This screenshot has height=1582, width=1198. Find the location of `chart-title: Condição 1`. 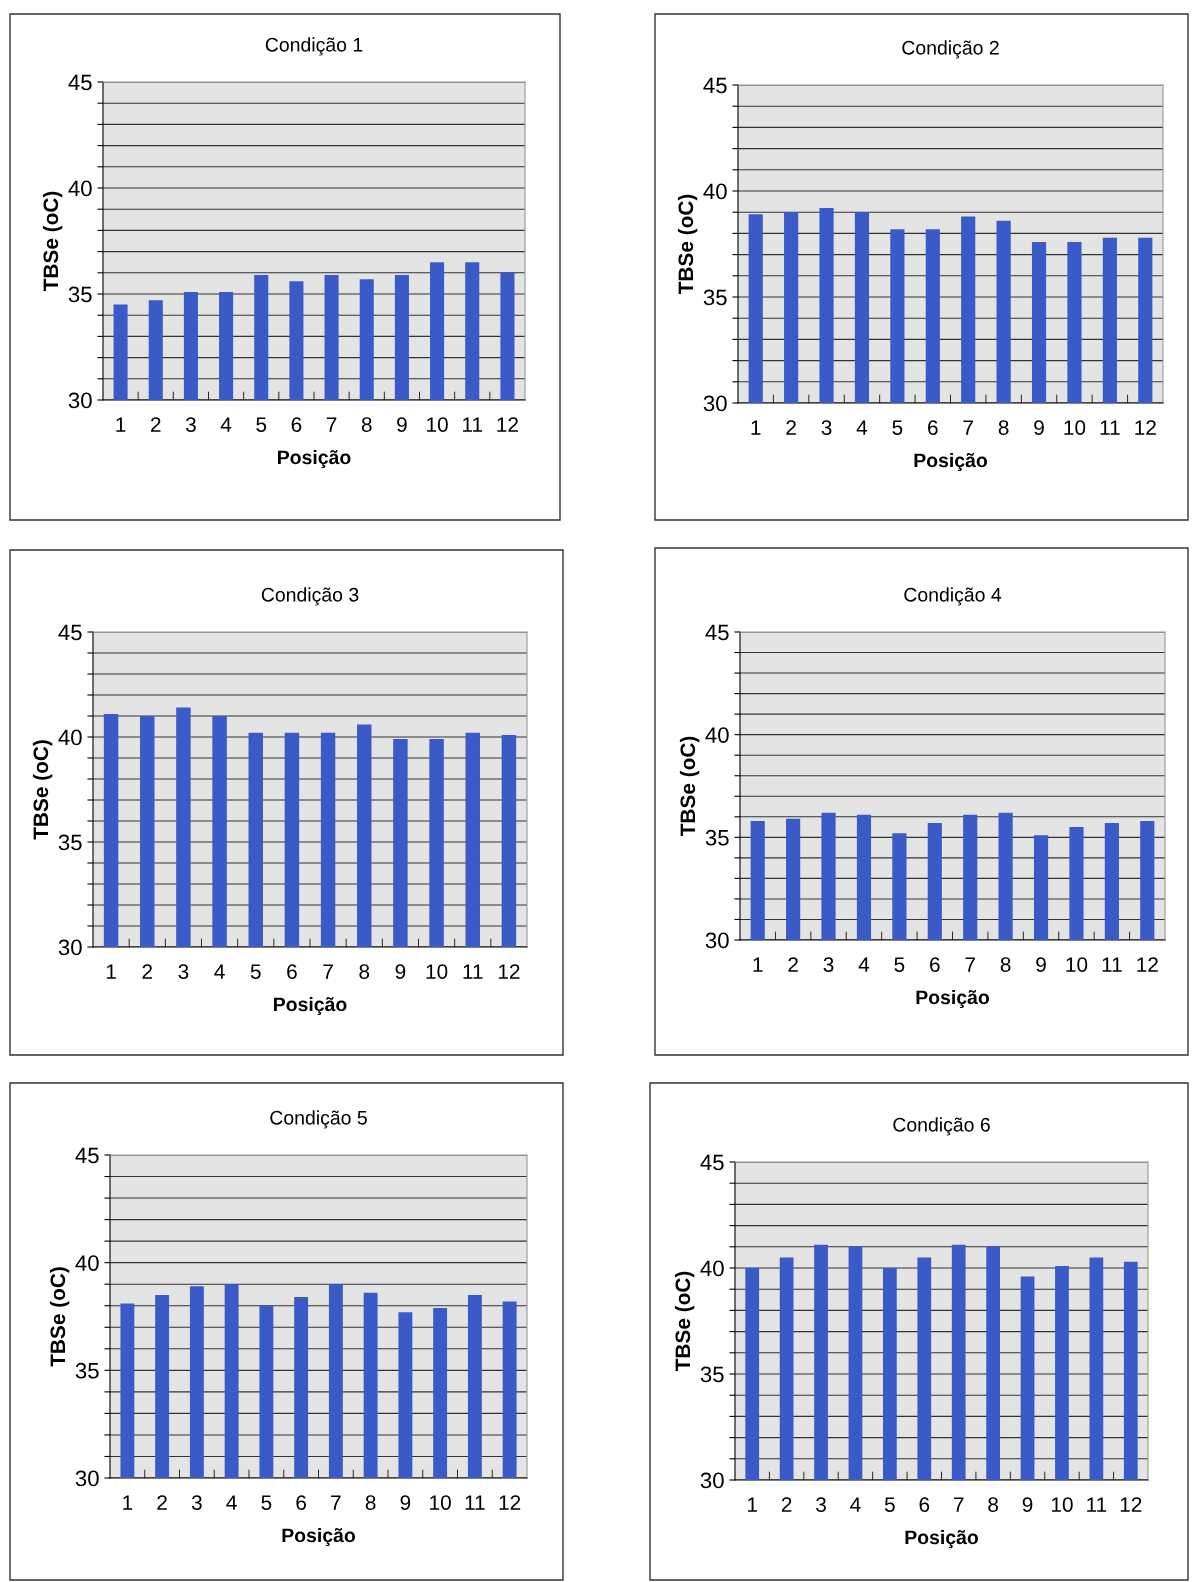

chart-title: Condição 1 is located at coordinates (314, 46).